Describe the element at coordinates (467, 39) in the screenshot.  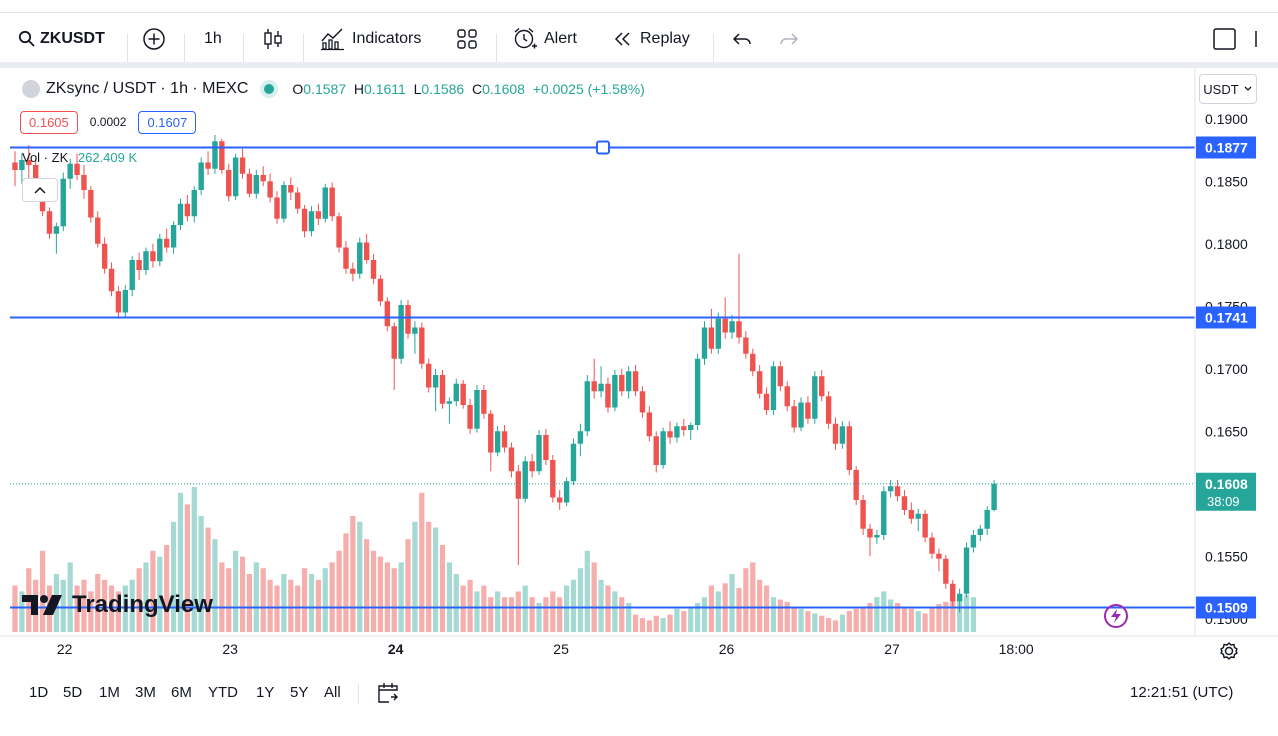
I see `templates-button` at that location.